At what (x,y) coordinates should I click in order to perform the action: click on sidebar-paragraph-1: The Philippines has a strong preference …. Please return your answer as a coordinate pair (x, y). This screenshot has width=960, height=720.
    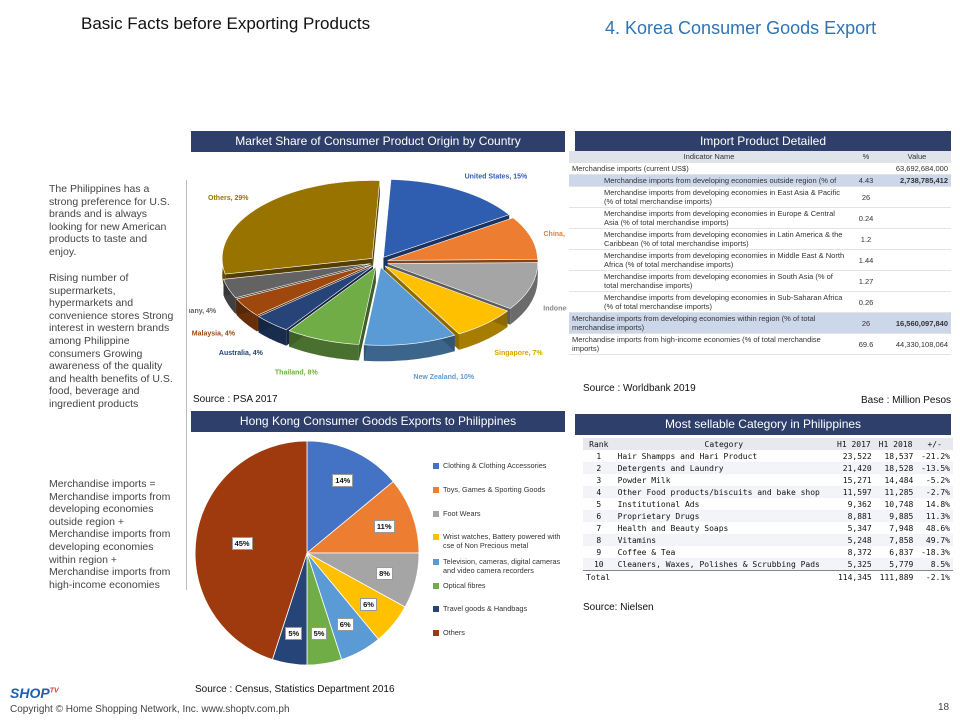
    Looking at the image, I should click on (109, 220).